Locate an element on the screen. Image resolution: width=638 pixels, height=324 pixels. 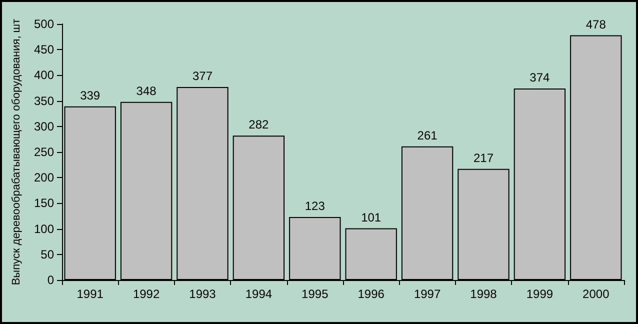
data-label: 478 is located at coordinates (596, 24).